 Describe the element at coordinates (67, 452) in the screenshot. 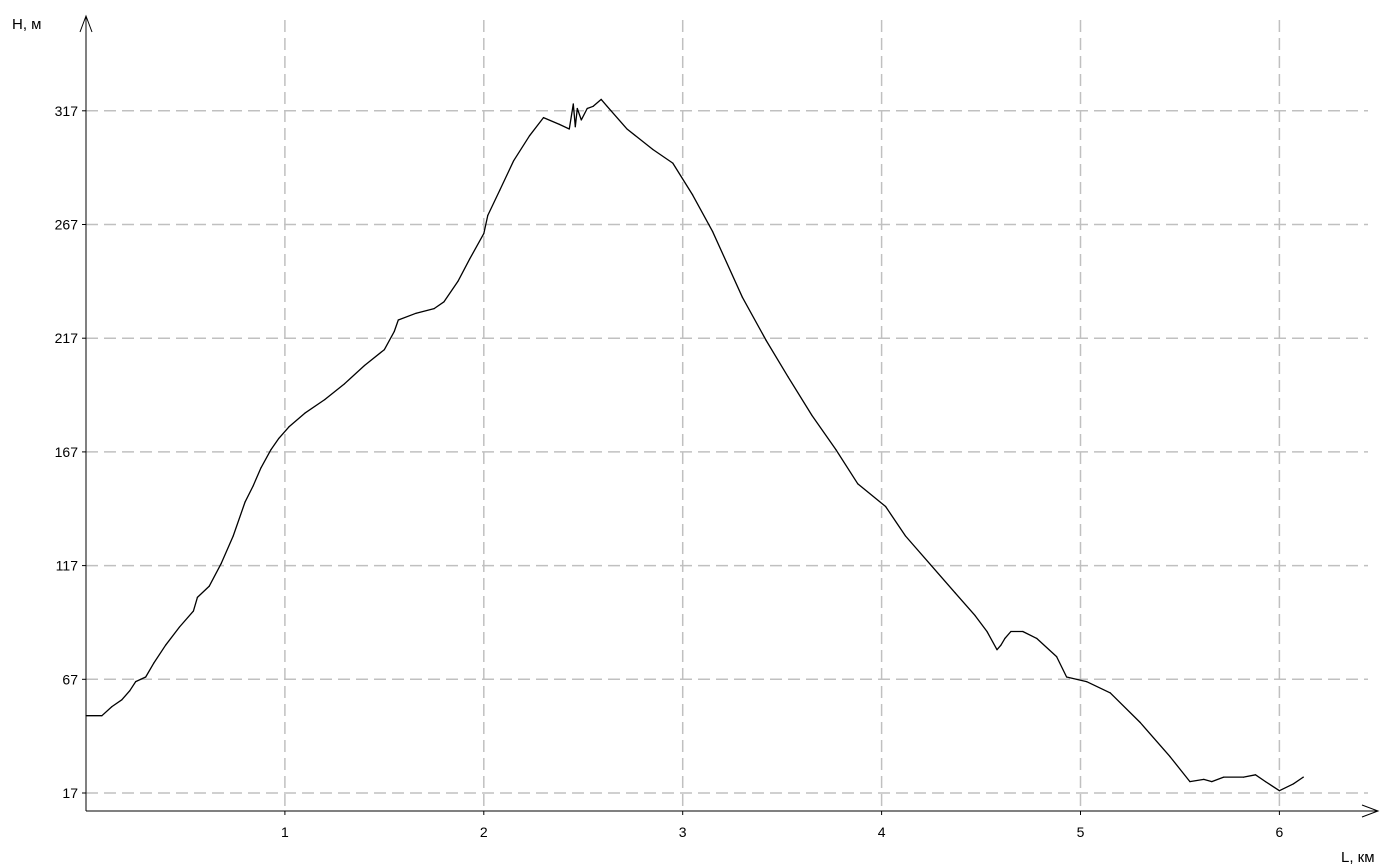

I see `y-tick-label: 167` at that location.